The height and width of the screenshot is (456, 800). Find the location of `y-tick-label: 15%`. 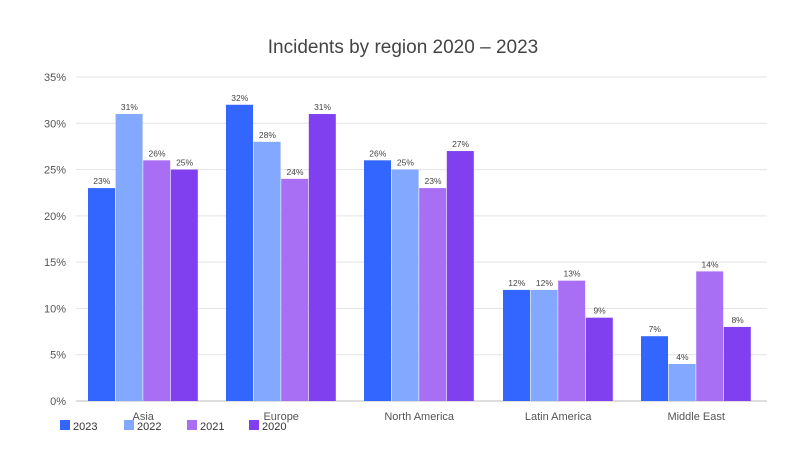

y-tick-label: 15% is located at coordinates (55, 263).